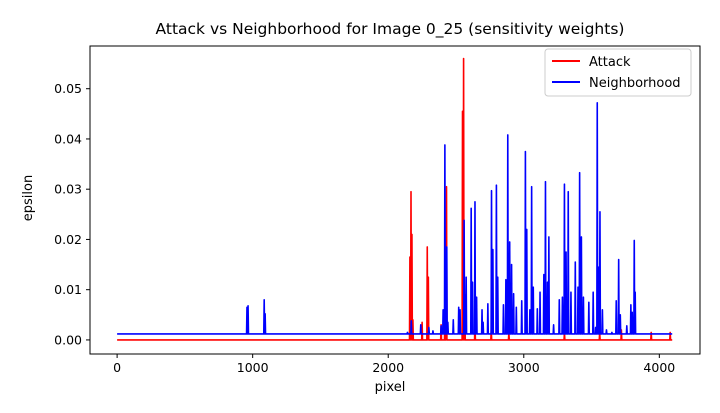  What do you see at coordinates (68, 138) in the screenshot?
I see `y-tick-label: 0.04` at bounding box center [68, 138].